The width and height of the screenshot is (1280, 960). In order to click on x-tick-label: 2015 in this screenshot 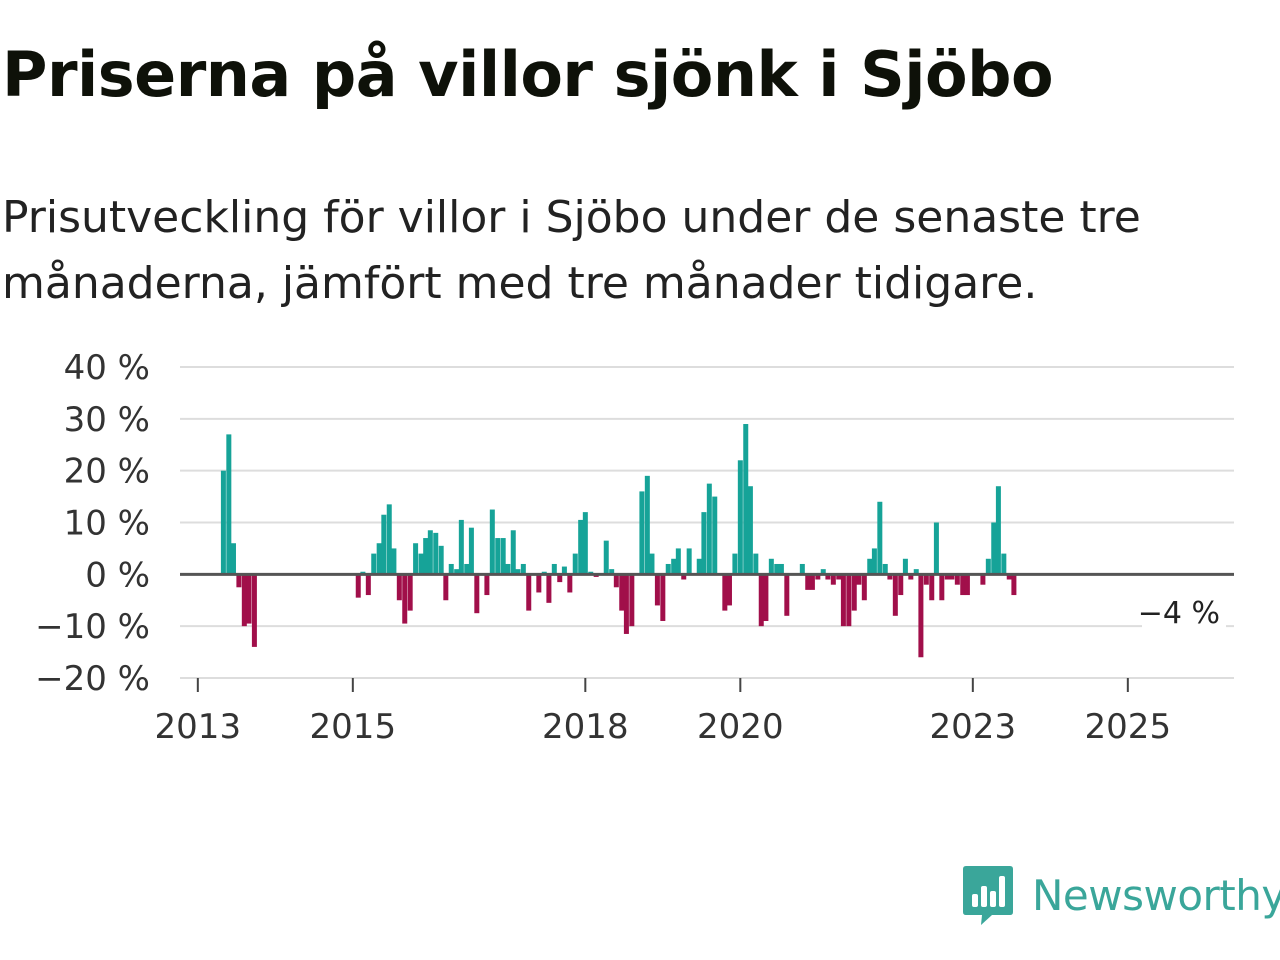, I will do `click(353, 723)`.